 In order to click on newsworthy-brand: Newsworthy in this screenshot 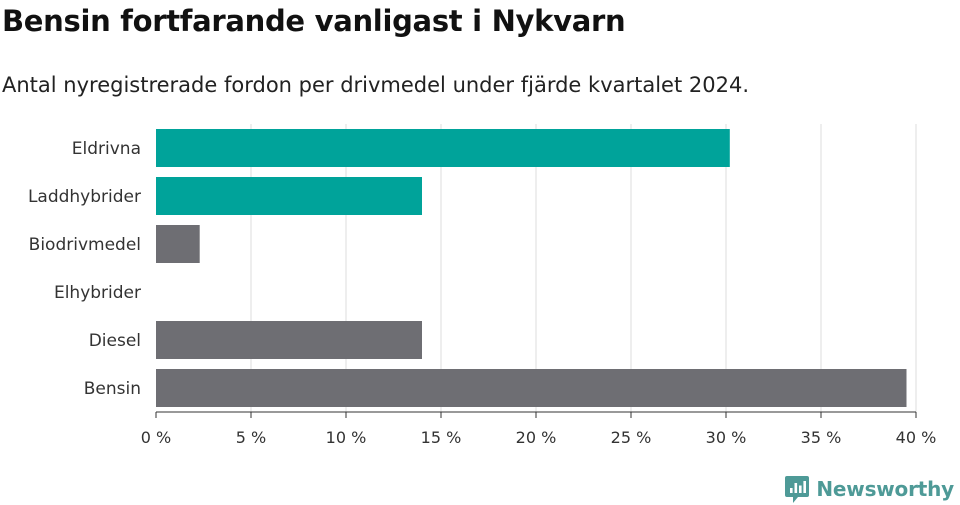, I will do `click(869, 489)`.